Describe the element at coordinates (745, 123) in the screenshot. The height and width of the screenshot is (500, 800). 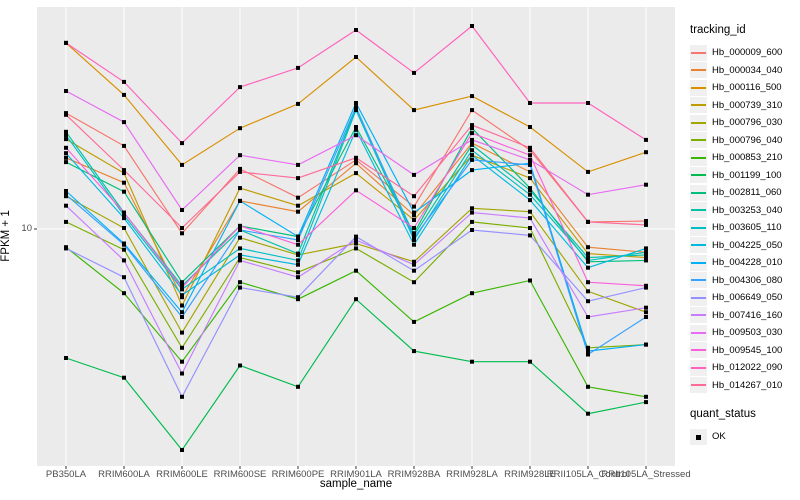
I see `legend-entry-Hb_000796_030: Hb_000796_030` at that location.